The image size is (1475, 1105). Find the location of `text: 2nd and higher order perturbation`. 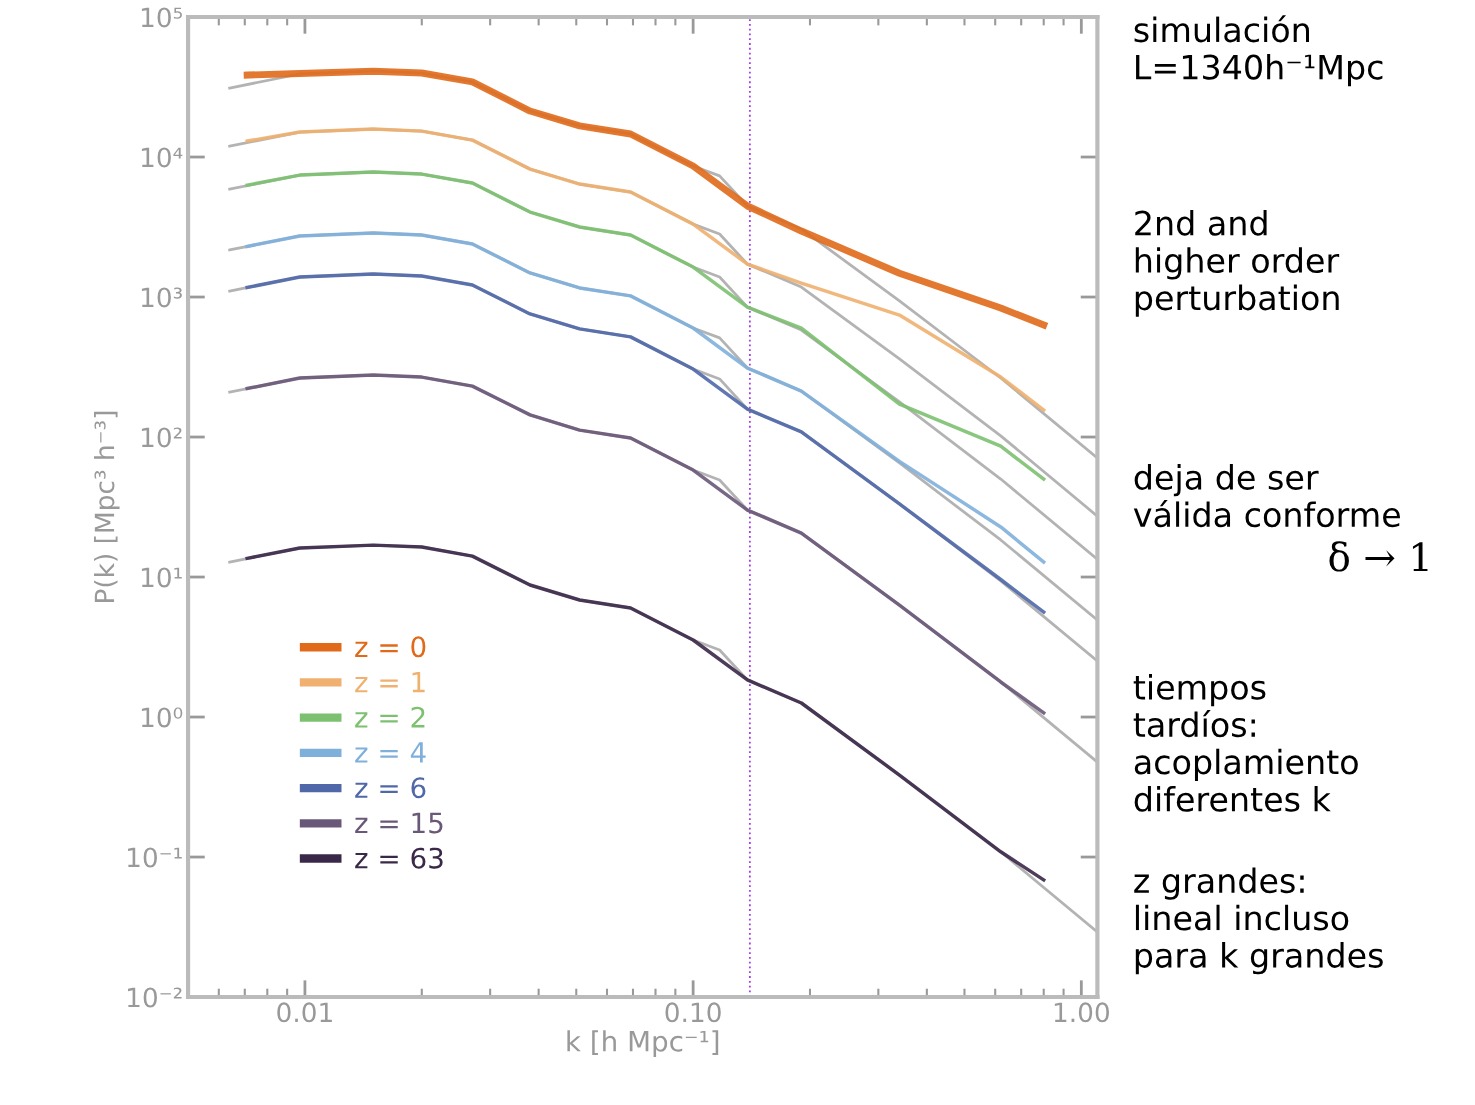

text: 2nd and higher order perturbation is located at coordinates (1237, 263).